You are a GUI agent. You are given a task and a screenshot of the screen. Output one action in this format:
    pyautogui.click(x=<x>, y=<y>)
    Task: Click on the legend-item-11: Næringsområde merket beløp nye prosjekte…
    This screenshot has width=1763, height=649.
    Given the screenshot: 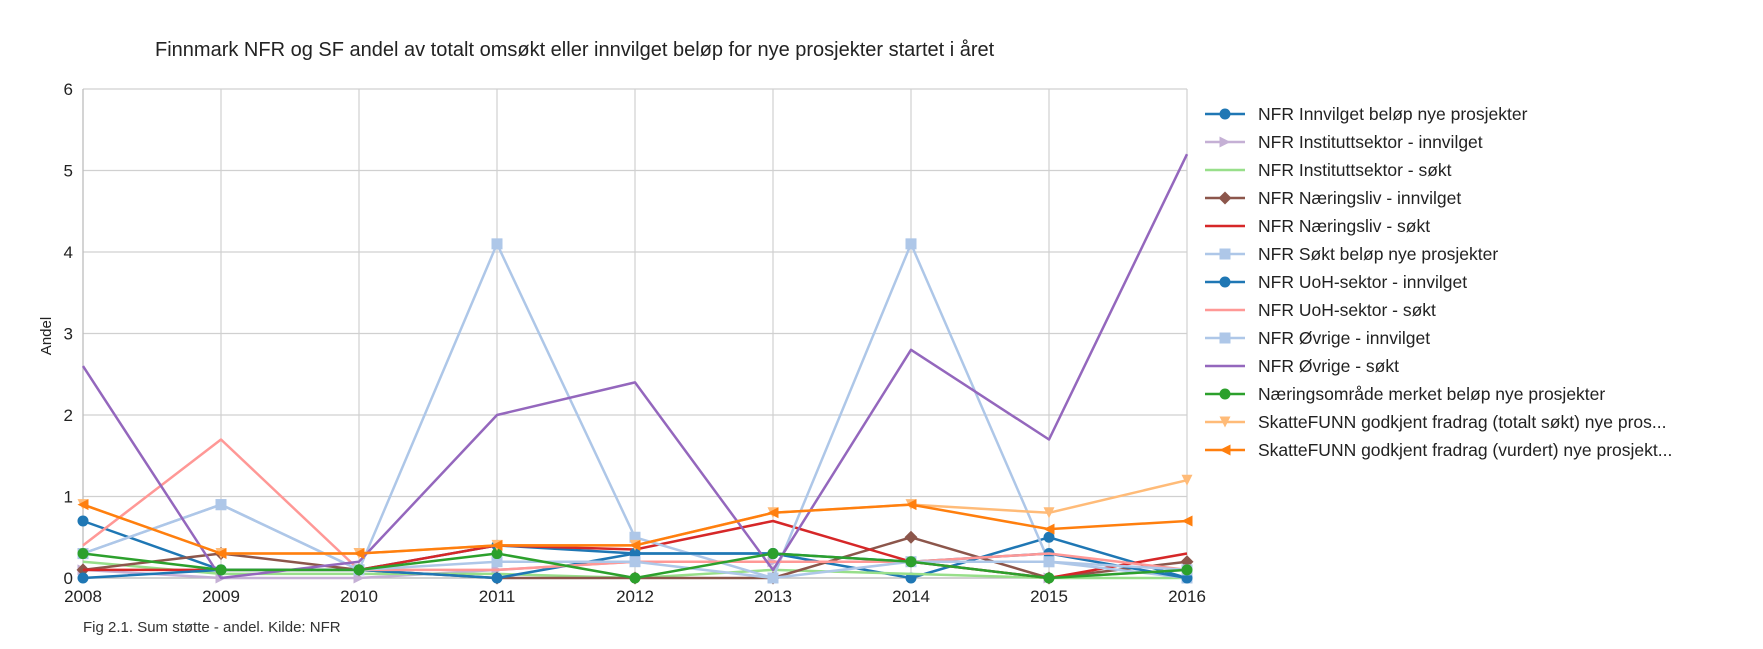 What is the action you would take?
    pyautogui.click(x=1405, y=394)
    